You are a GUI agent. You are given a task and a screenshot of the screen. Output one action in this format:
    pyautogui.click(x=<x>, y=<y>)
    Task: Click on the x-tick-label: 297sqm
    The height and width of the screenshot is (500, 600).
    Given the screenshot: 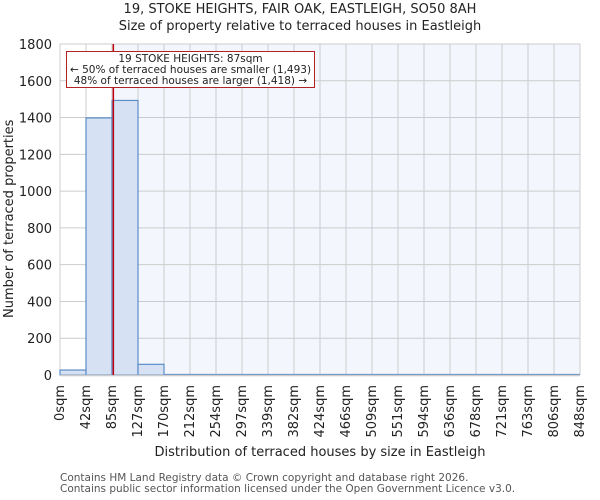 What is the action you would take?
    pyautogui.click(x=242, y=411)
    